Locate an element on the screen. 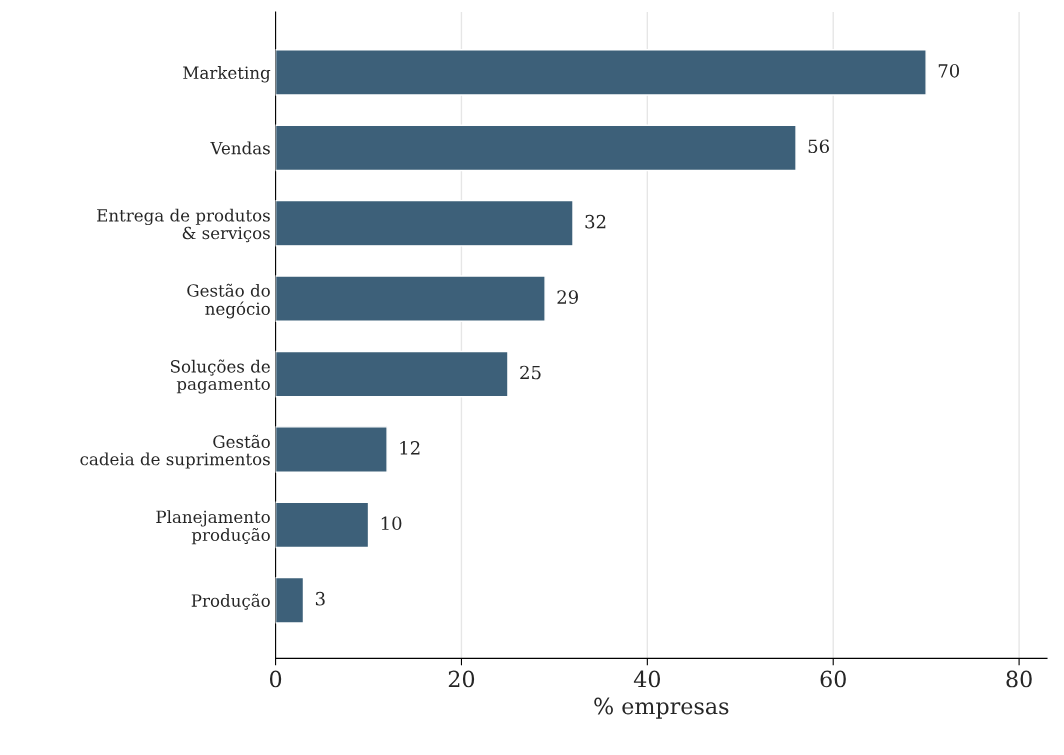 The image size is (1064, 755). data-label: 3 is located at coordinates (320, 598).